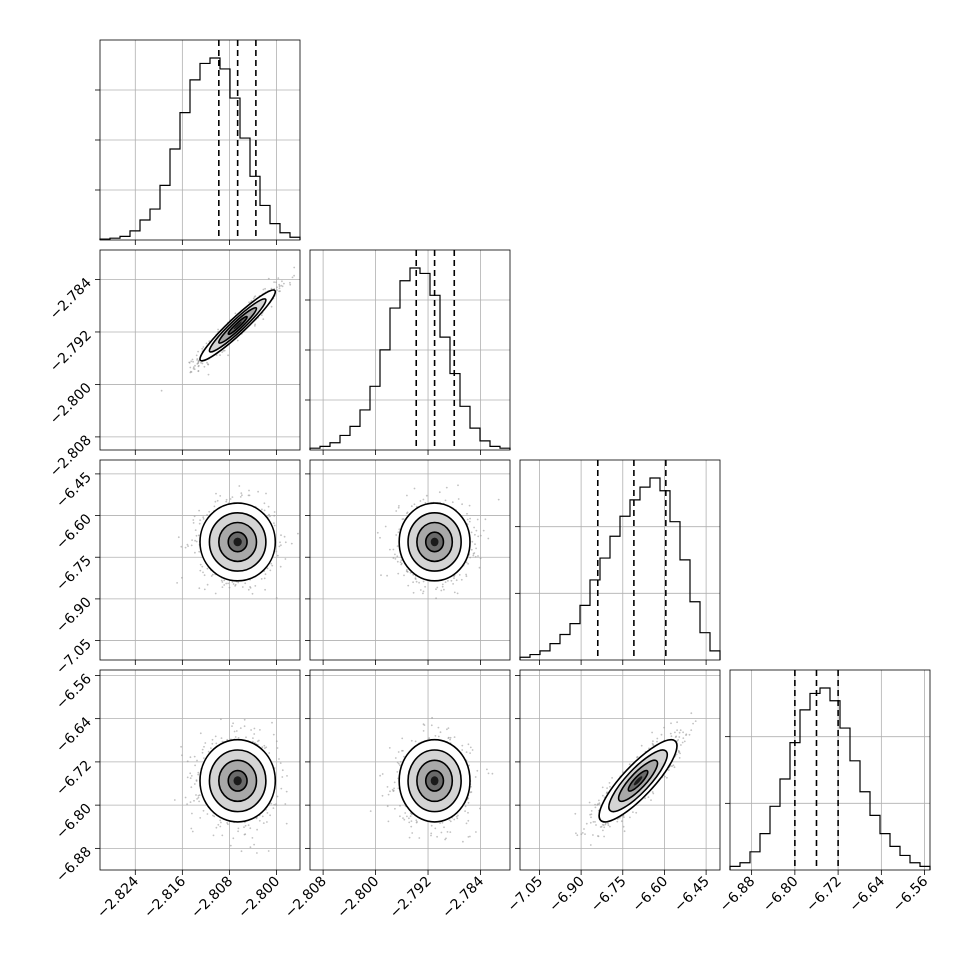  Describe the element at coordinates (526, 895) in the screenshot. I see `x-tick-label-p2: −7.05` at that location.